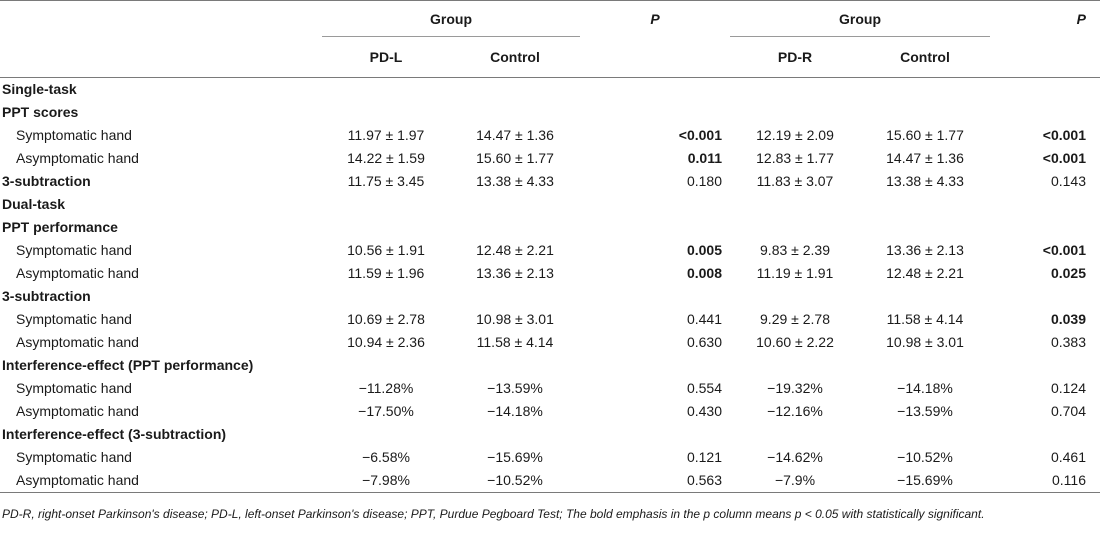  I want to click on cell-pdr: −12.16%, so click(795, 411).